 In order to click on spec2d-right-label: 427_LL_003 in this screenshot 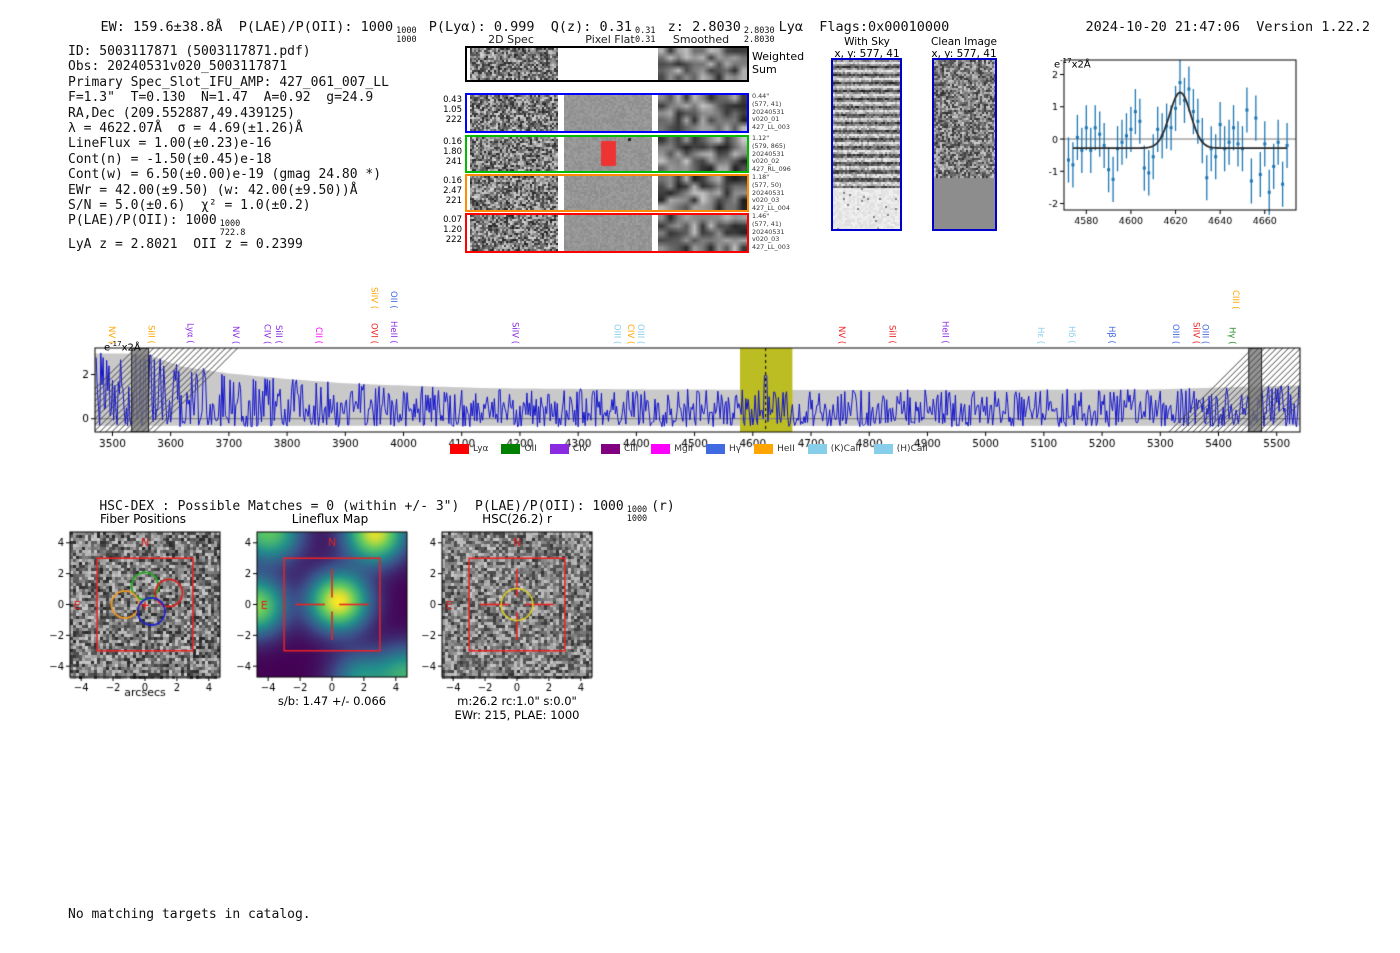, I will do `click(771, 127)`.